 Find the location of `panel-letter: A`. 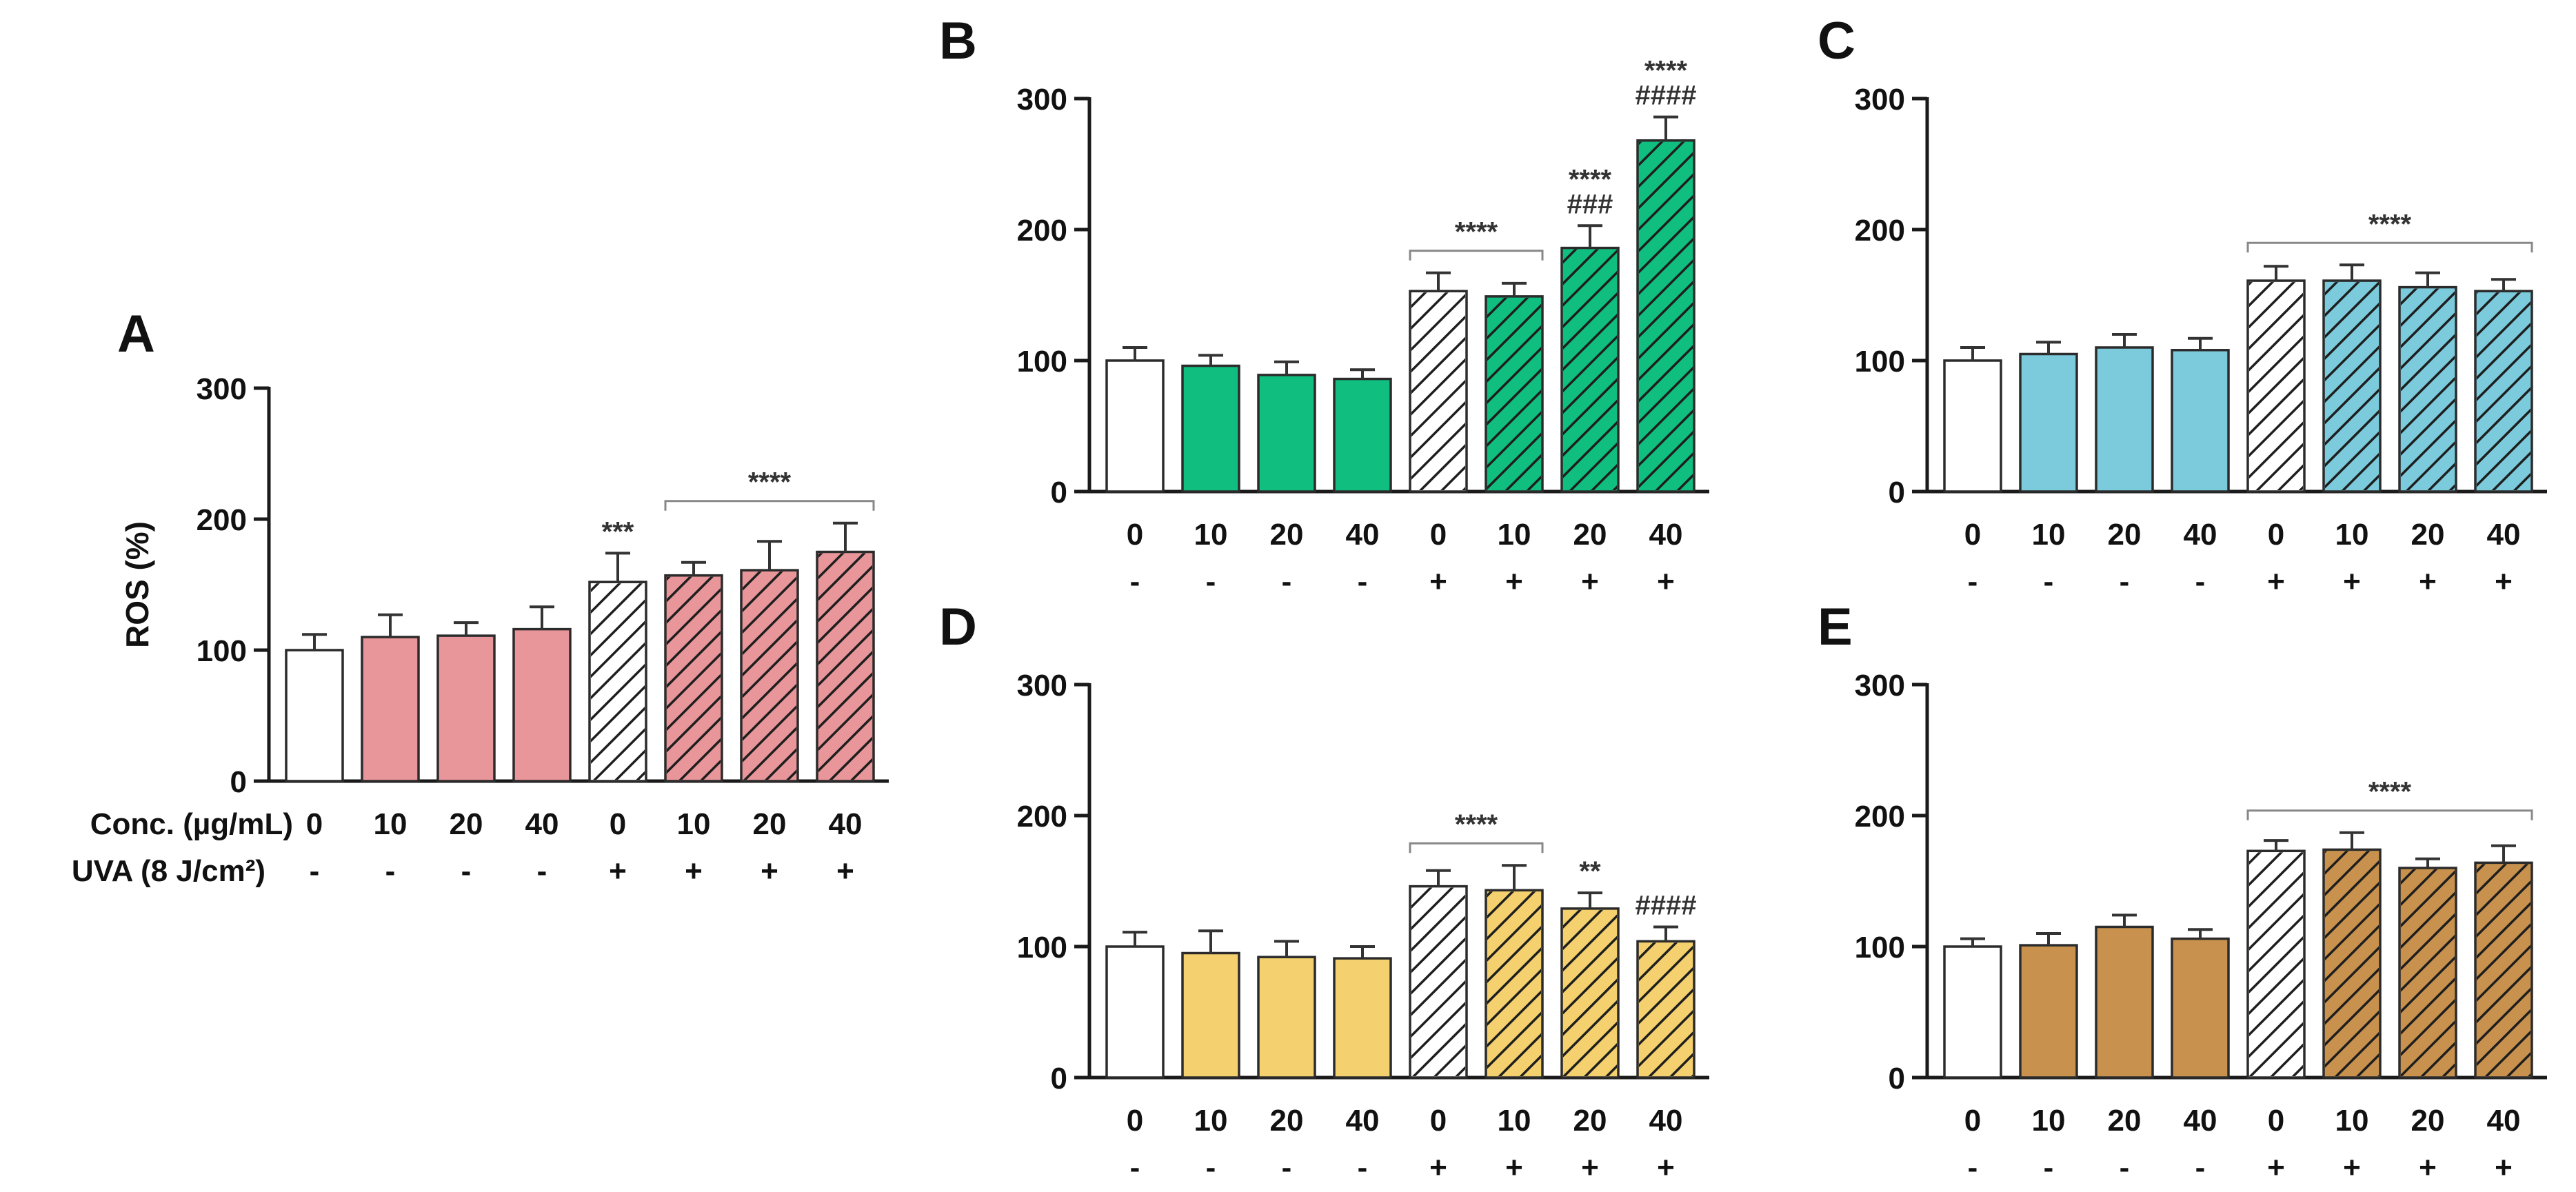

panel-letter: A is located at coordinates (136, 334).